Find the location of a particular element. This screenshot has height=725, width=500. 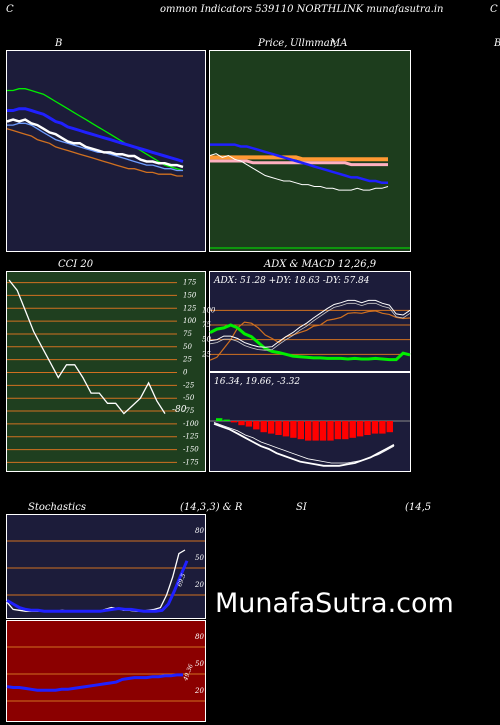

bollinger-chart is located at coordinates (95, 132).